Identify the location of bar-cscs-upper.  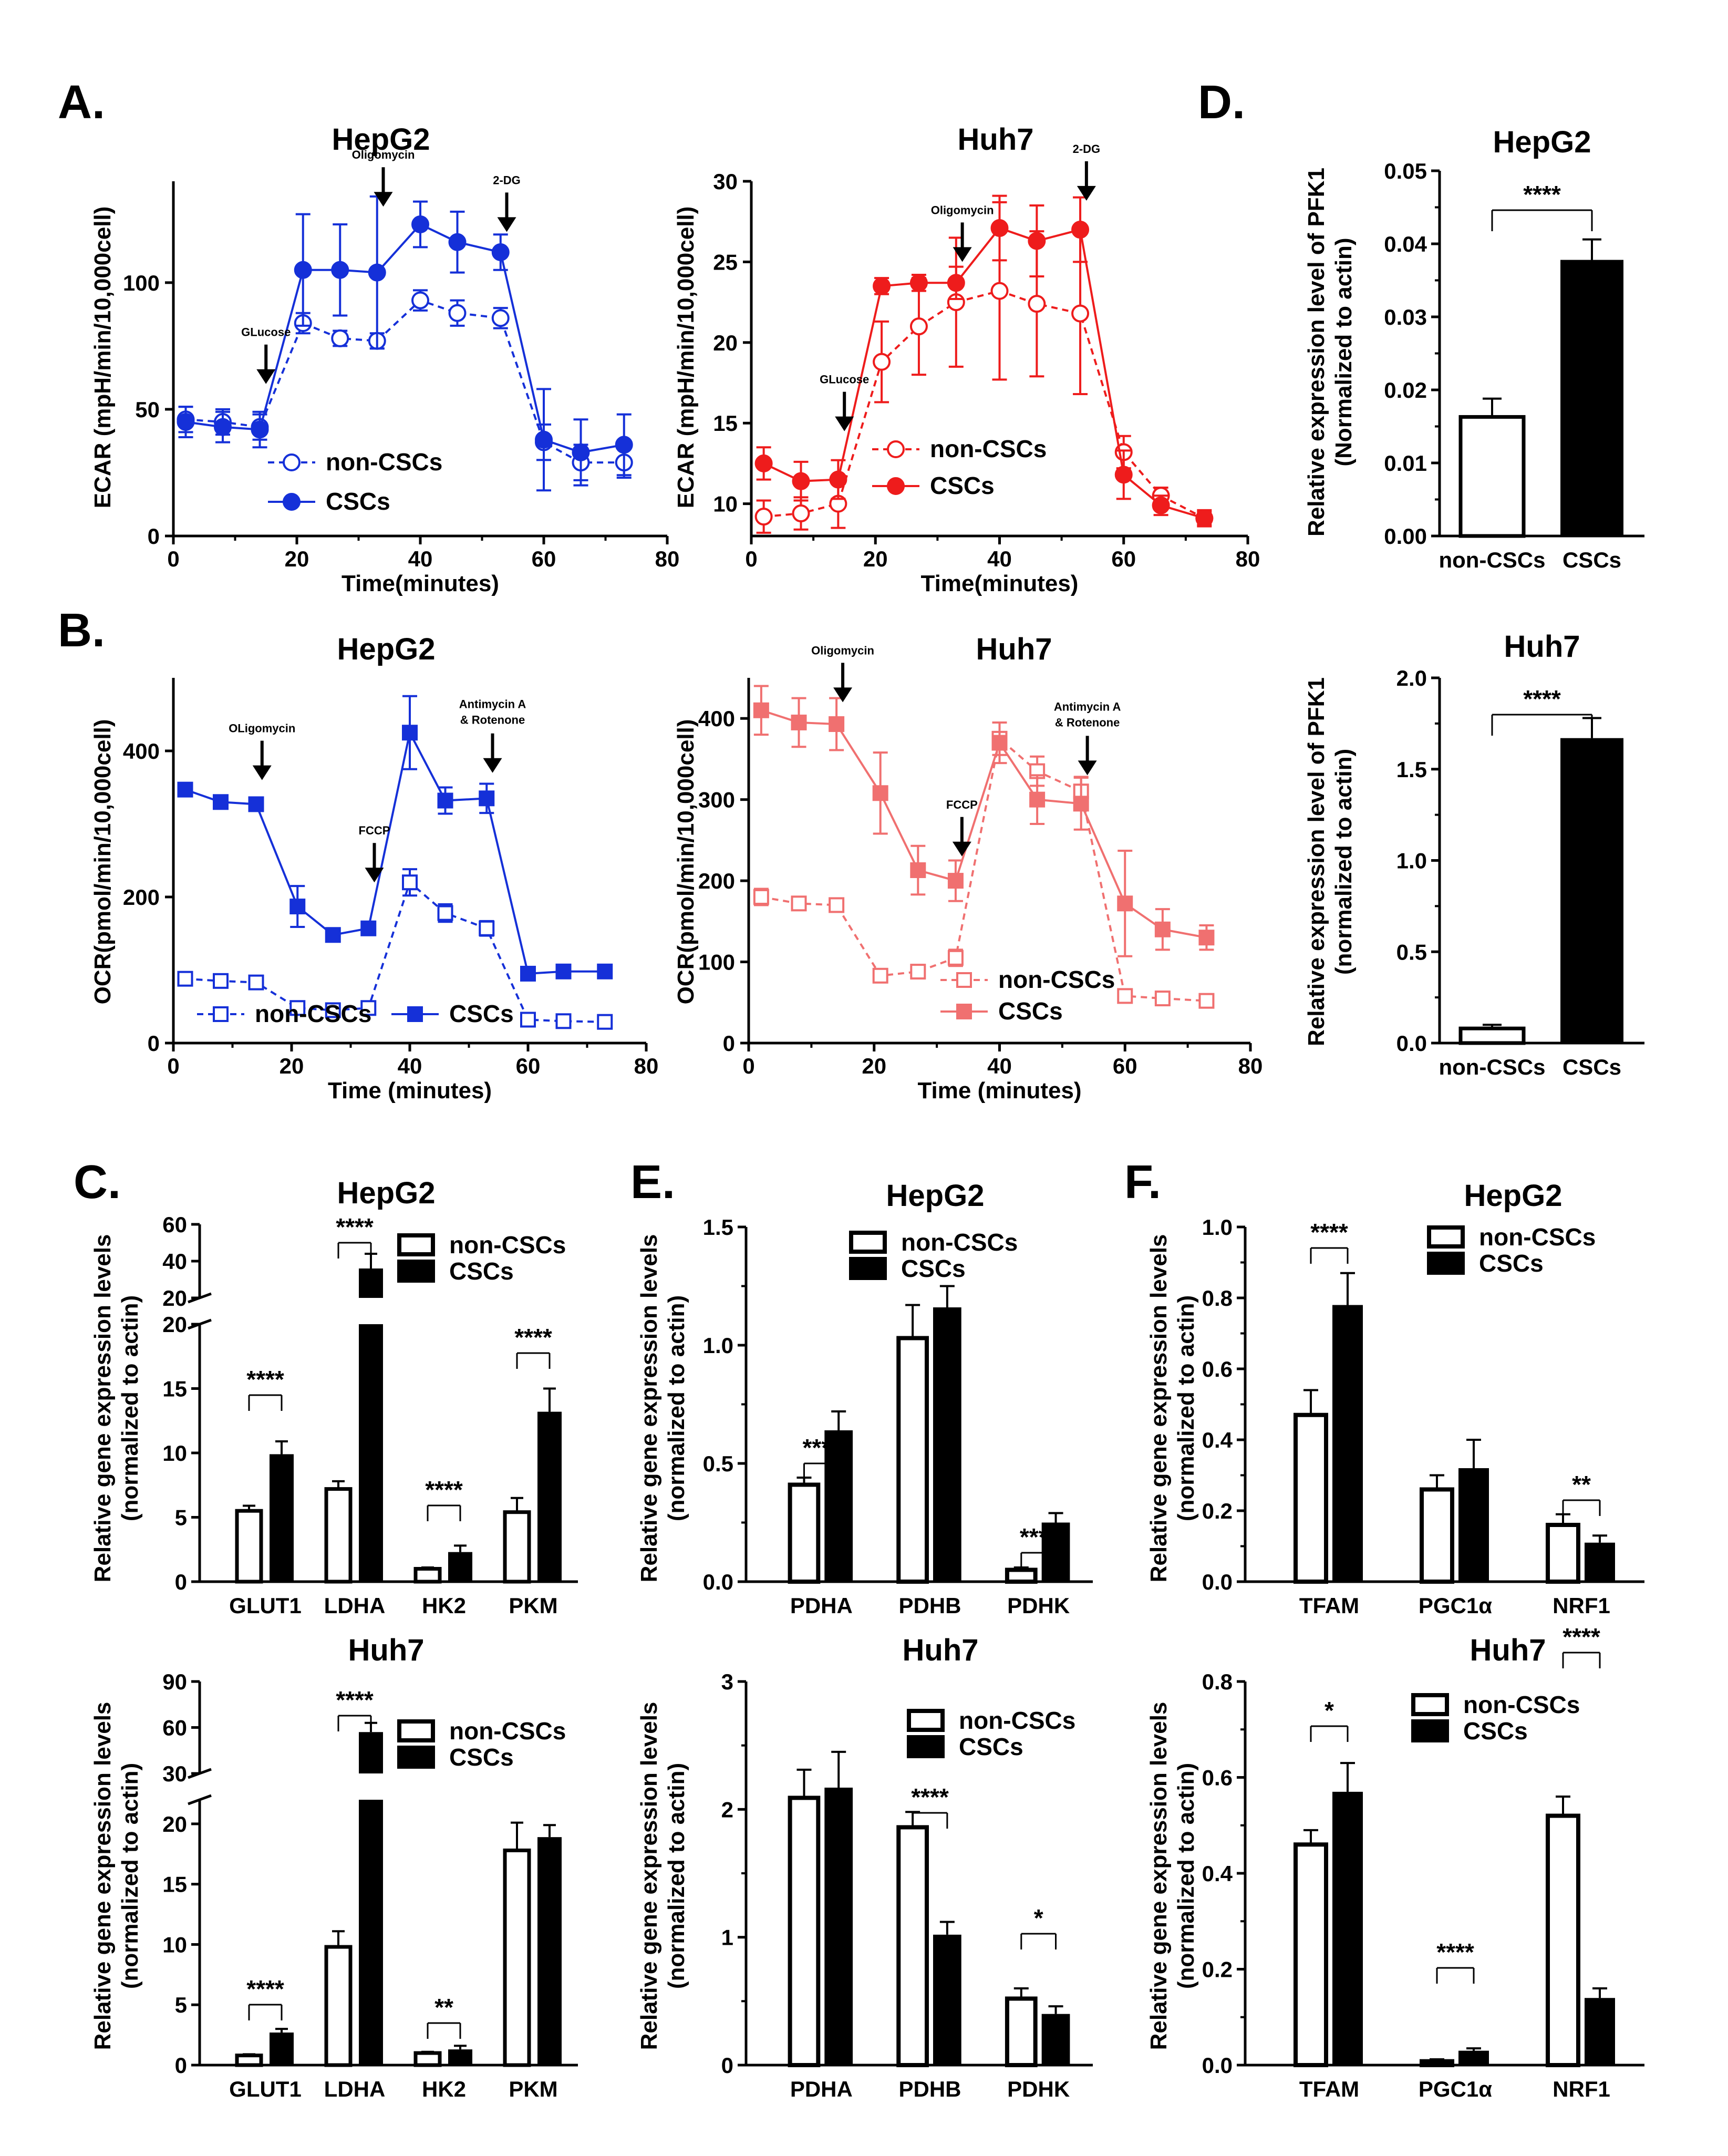
(371, 1752).